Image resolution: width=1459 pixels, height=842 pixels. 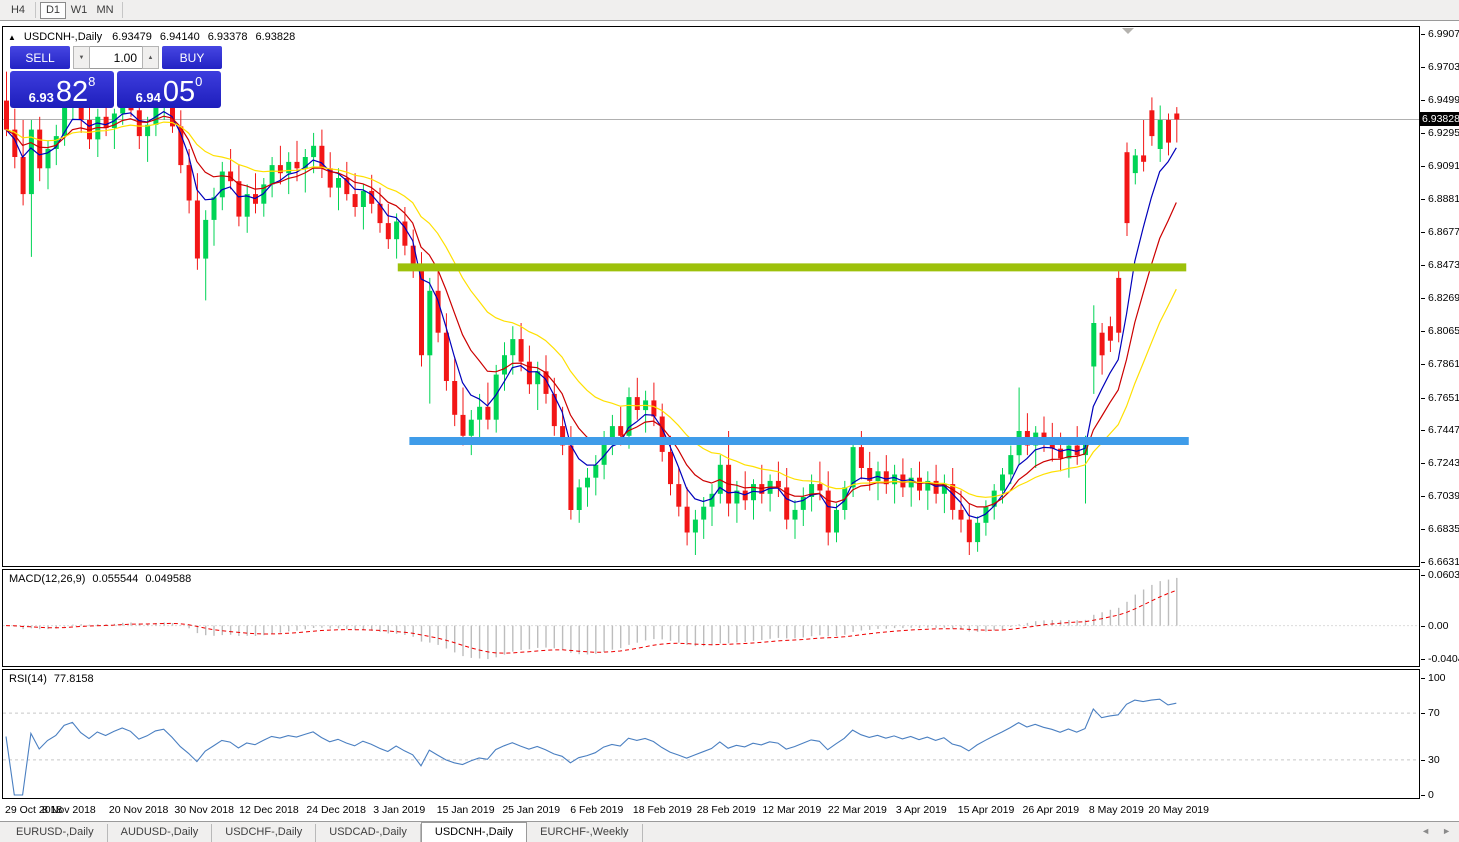 What do you see at coordinates (1440, 430) in the screenshot?
I see `axis-tick-label: 6.74470` at bounding box center [1440, 430].